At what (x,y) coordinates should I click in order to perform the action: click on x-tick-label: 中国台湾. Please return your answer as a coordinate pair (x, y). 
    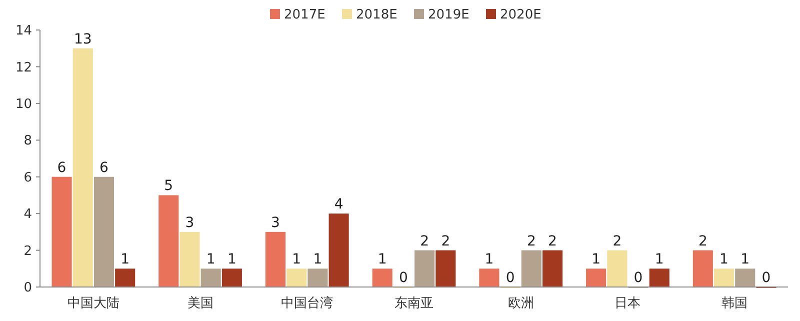
    Looking at the image, I should click on (307, 303).